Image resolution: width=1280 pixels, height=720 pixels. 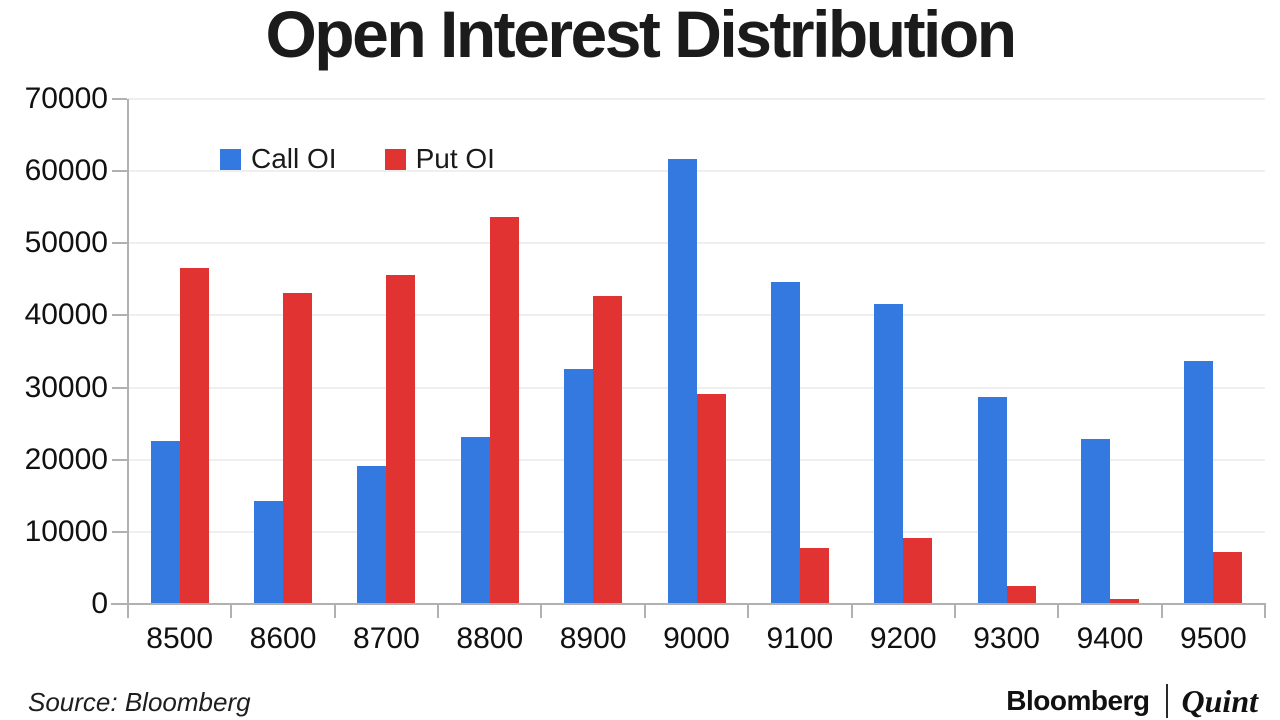 I want to click on legend-put-label: Put OI, so click(x=455, y=158).